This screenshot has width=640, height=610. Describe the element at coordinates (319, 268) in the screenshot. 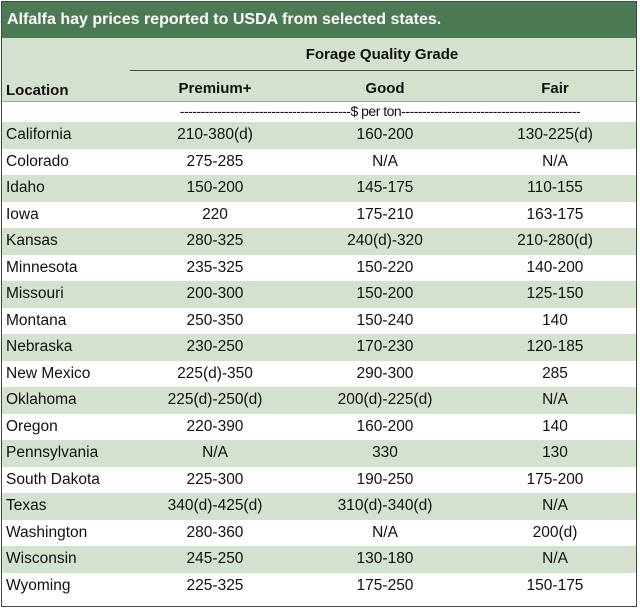

I see `table-row: Minnesota 235-325 150-220 140-200` at that location.